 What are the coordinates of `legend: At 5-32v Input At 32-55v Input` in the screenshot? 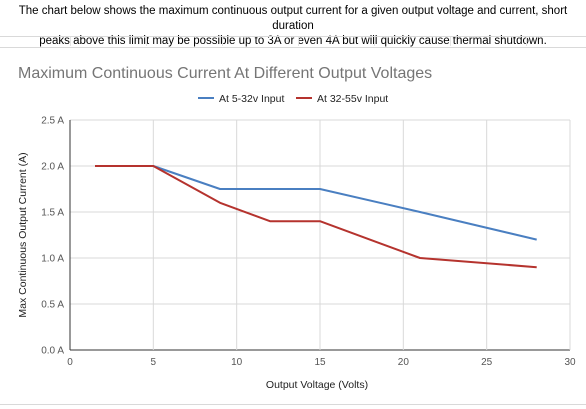 It's located at (293, 99).